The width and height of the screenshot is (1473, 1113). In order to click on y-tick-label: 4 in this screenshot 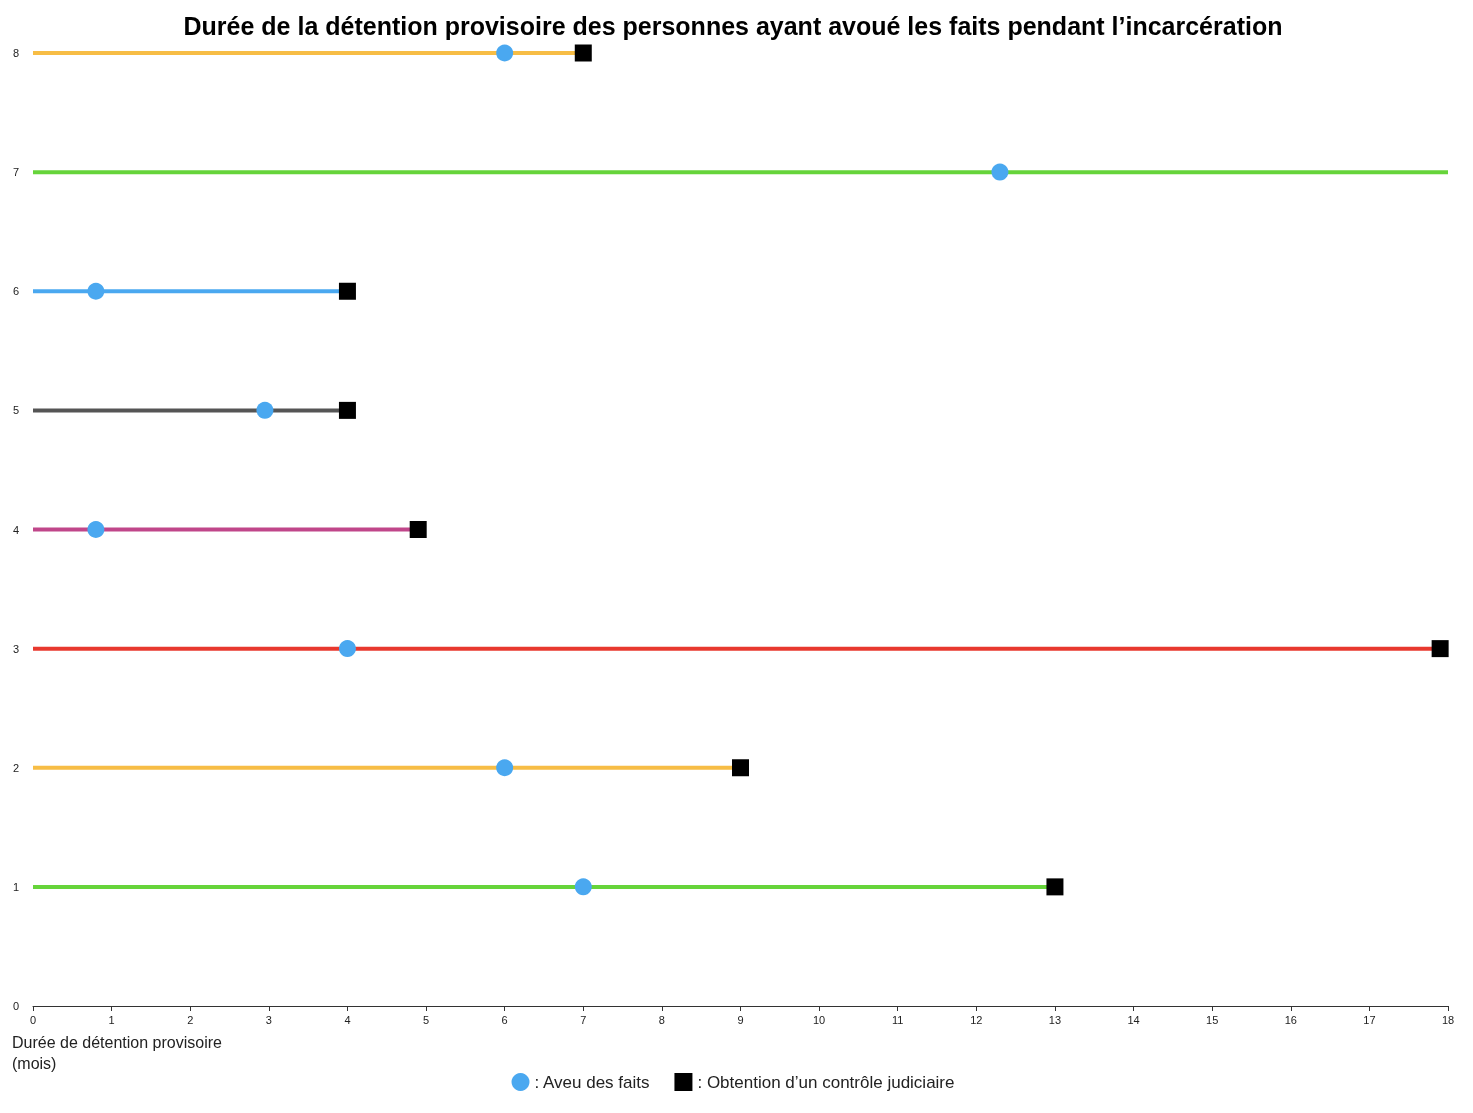, I will do `click(15, 529)`.